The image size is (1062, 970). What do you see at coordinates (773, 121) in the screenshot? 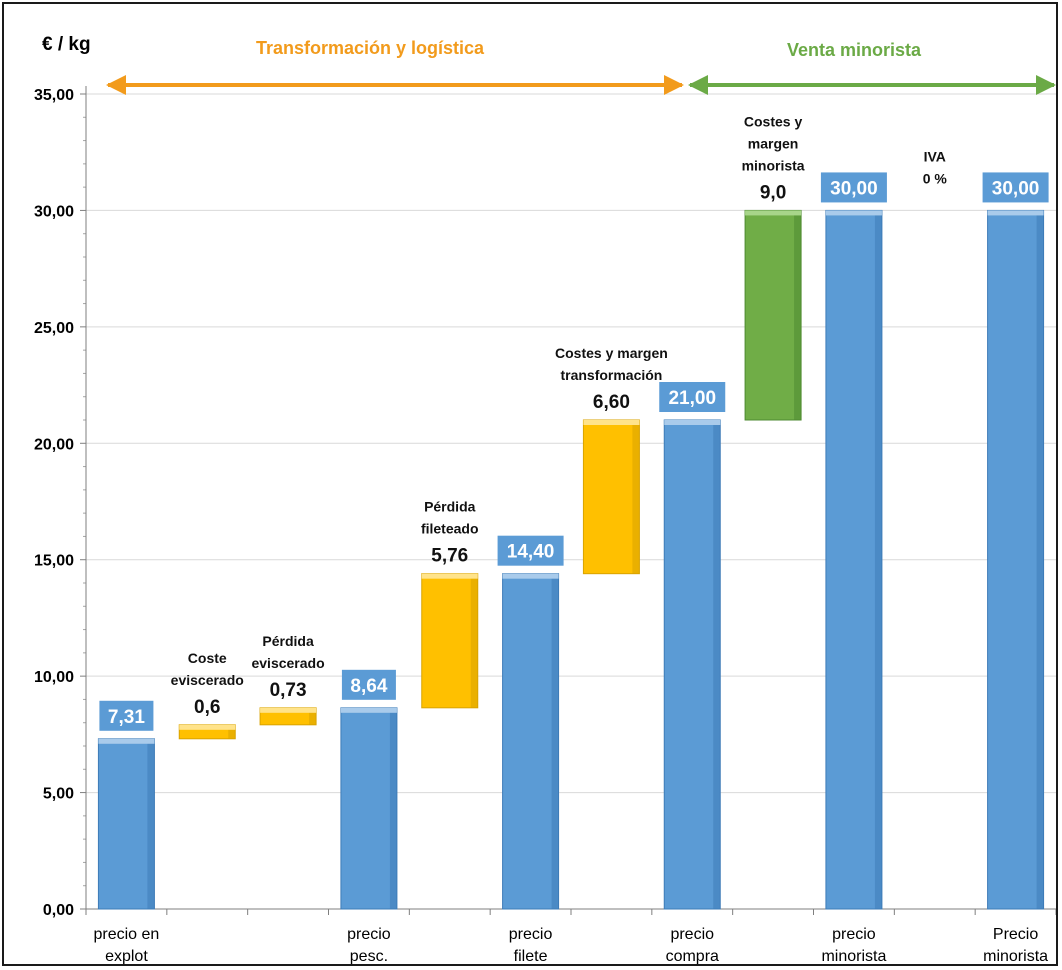
I see `bar-annotation: Costes y` at bounding box center [773, 121].